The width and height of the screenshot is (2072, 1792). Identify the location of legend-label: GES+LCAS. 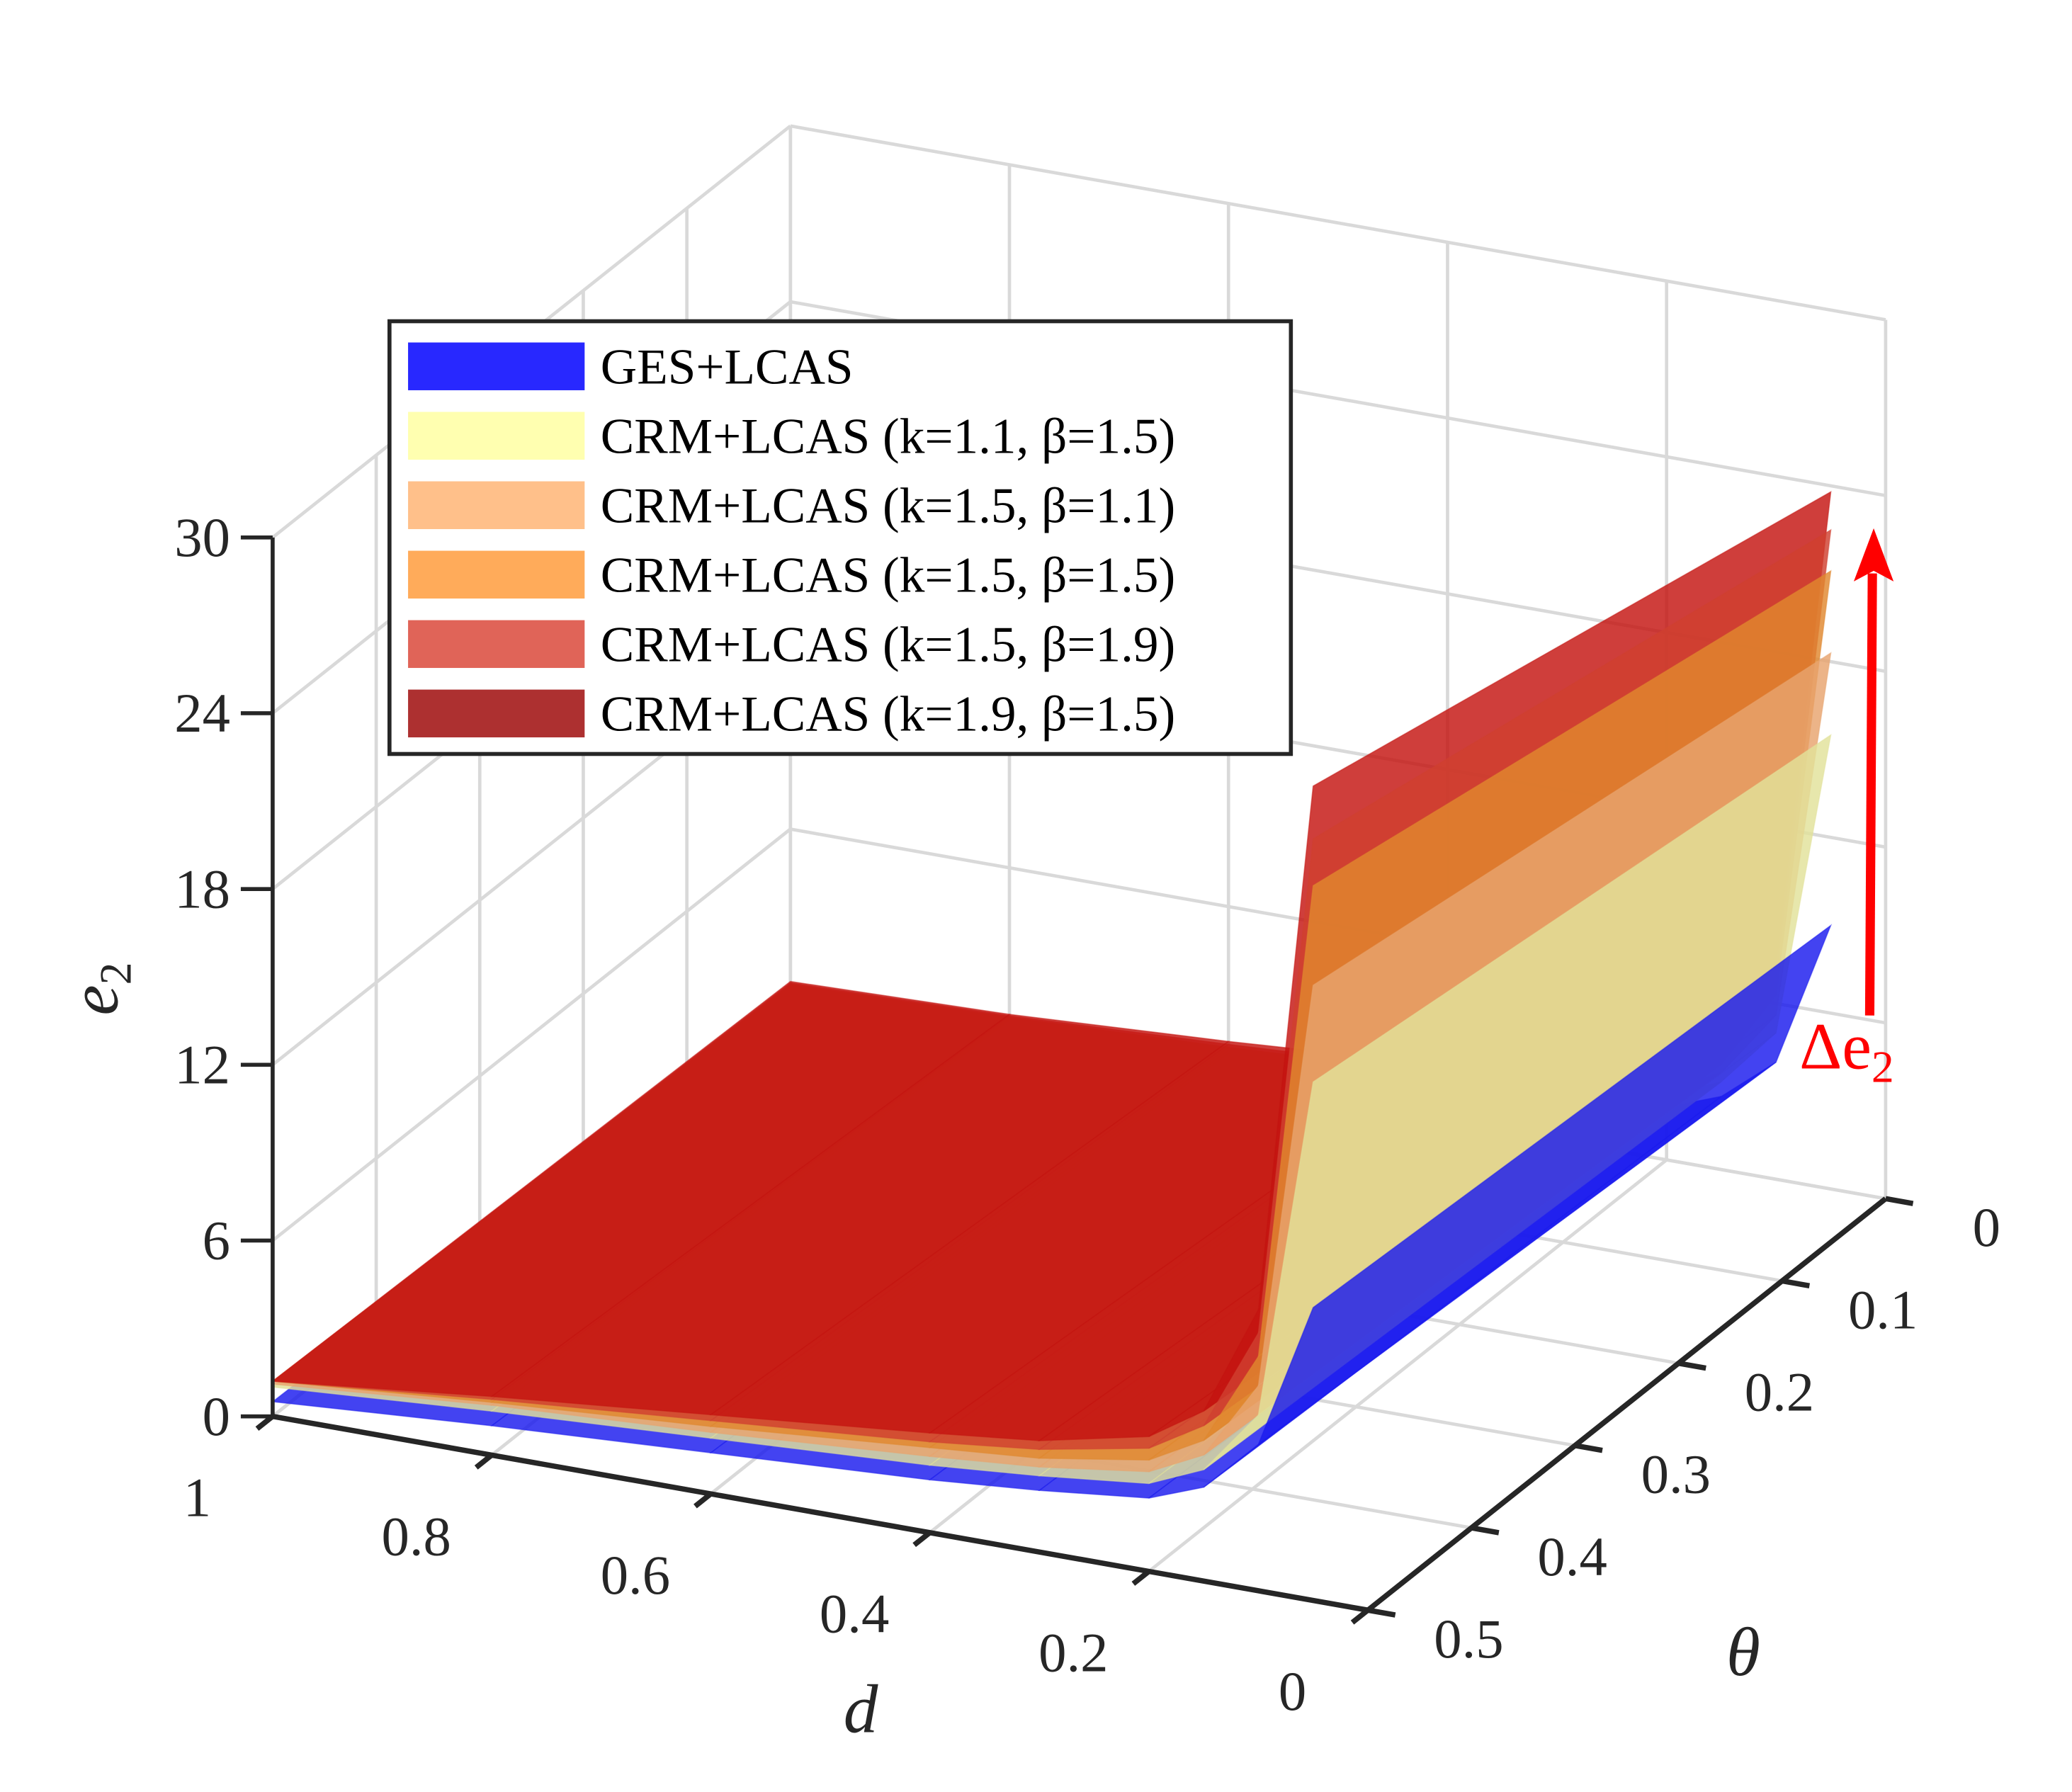
(727, 367).